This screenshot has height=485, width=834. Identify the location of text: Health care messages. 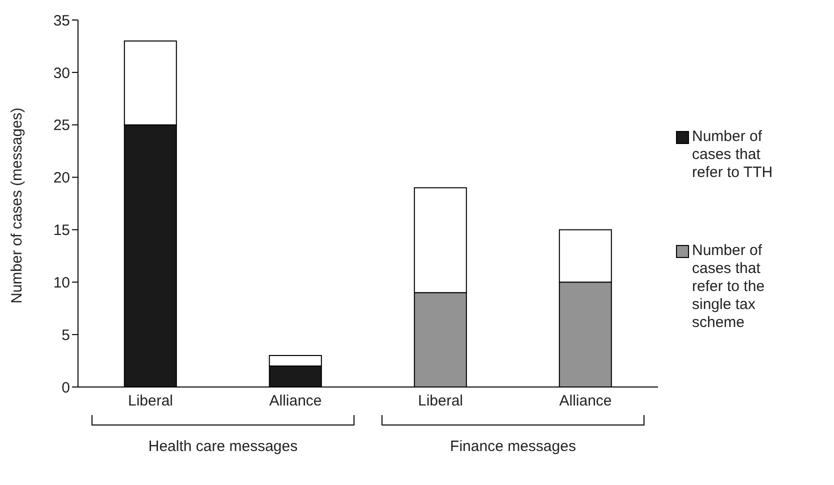
(223, 446).